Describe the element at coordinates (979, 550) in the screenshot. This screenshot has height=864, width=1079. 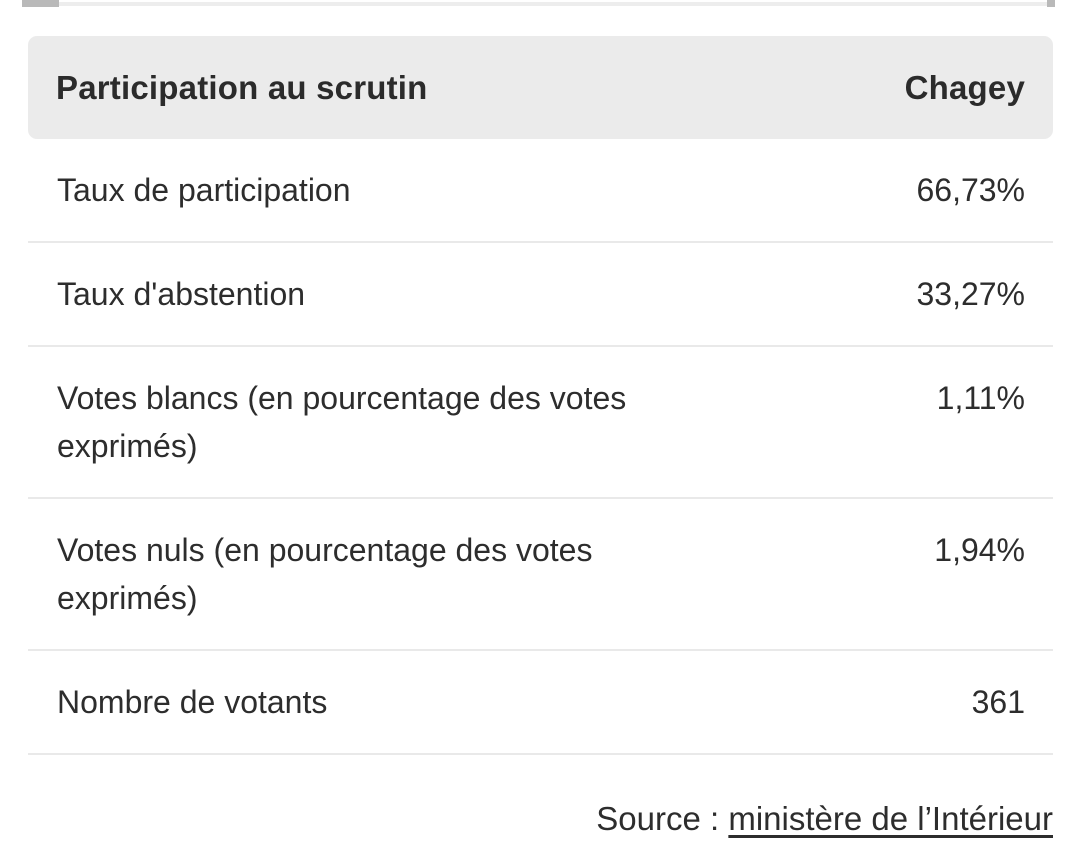
I see `row-value: 1,94%` at that location.